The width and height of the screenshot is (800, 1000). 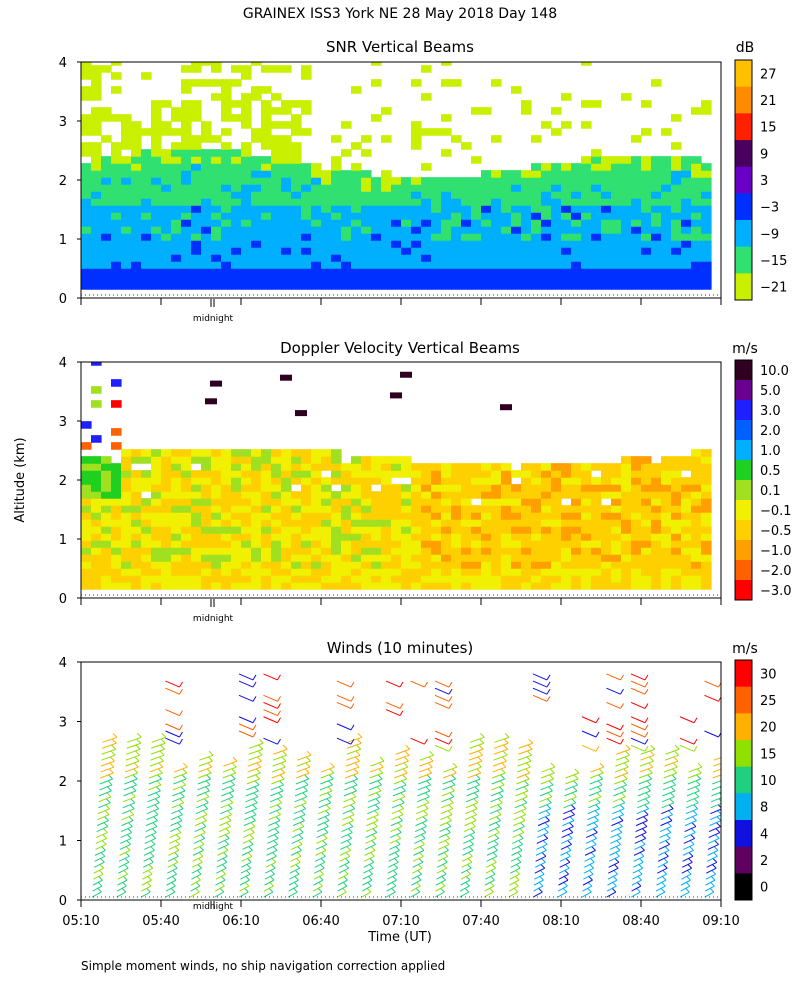 I want to click on colorbar-label: −0.5, so click(x=776, y=531).